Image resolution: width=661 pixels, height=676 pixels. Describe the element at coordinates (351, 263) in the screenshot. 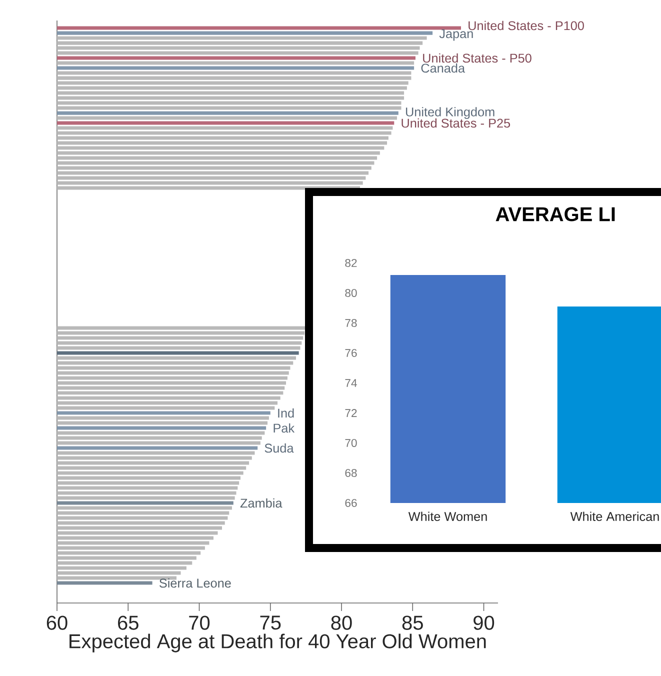

I see `y-tick-label: 82` at that location.